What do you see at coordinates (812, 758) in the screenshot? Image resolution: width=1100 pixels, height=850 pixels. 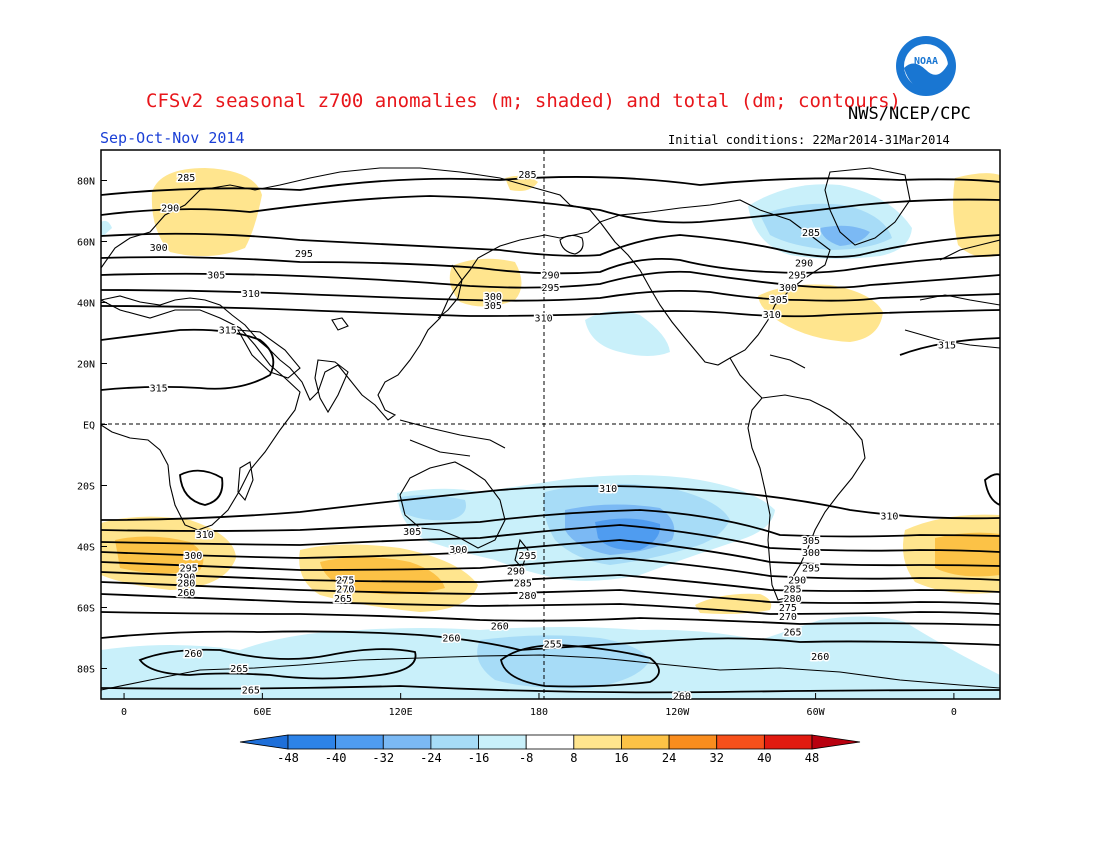 I see `colorbar-label: 48` at bounding box center [812, 758].